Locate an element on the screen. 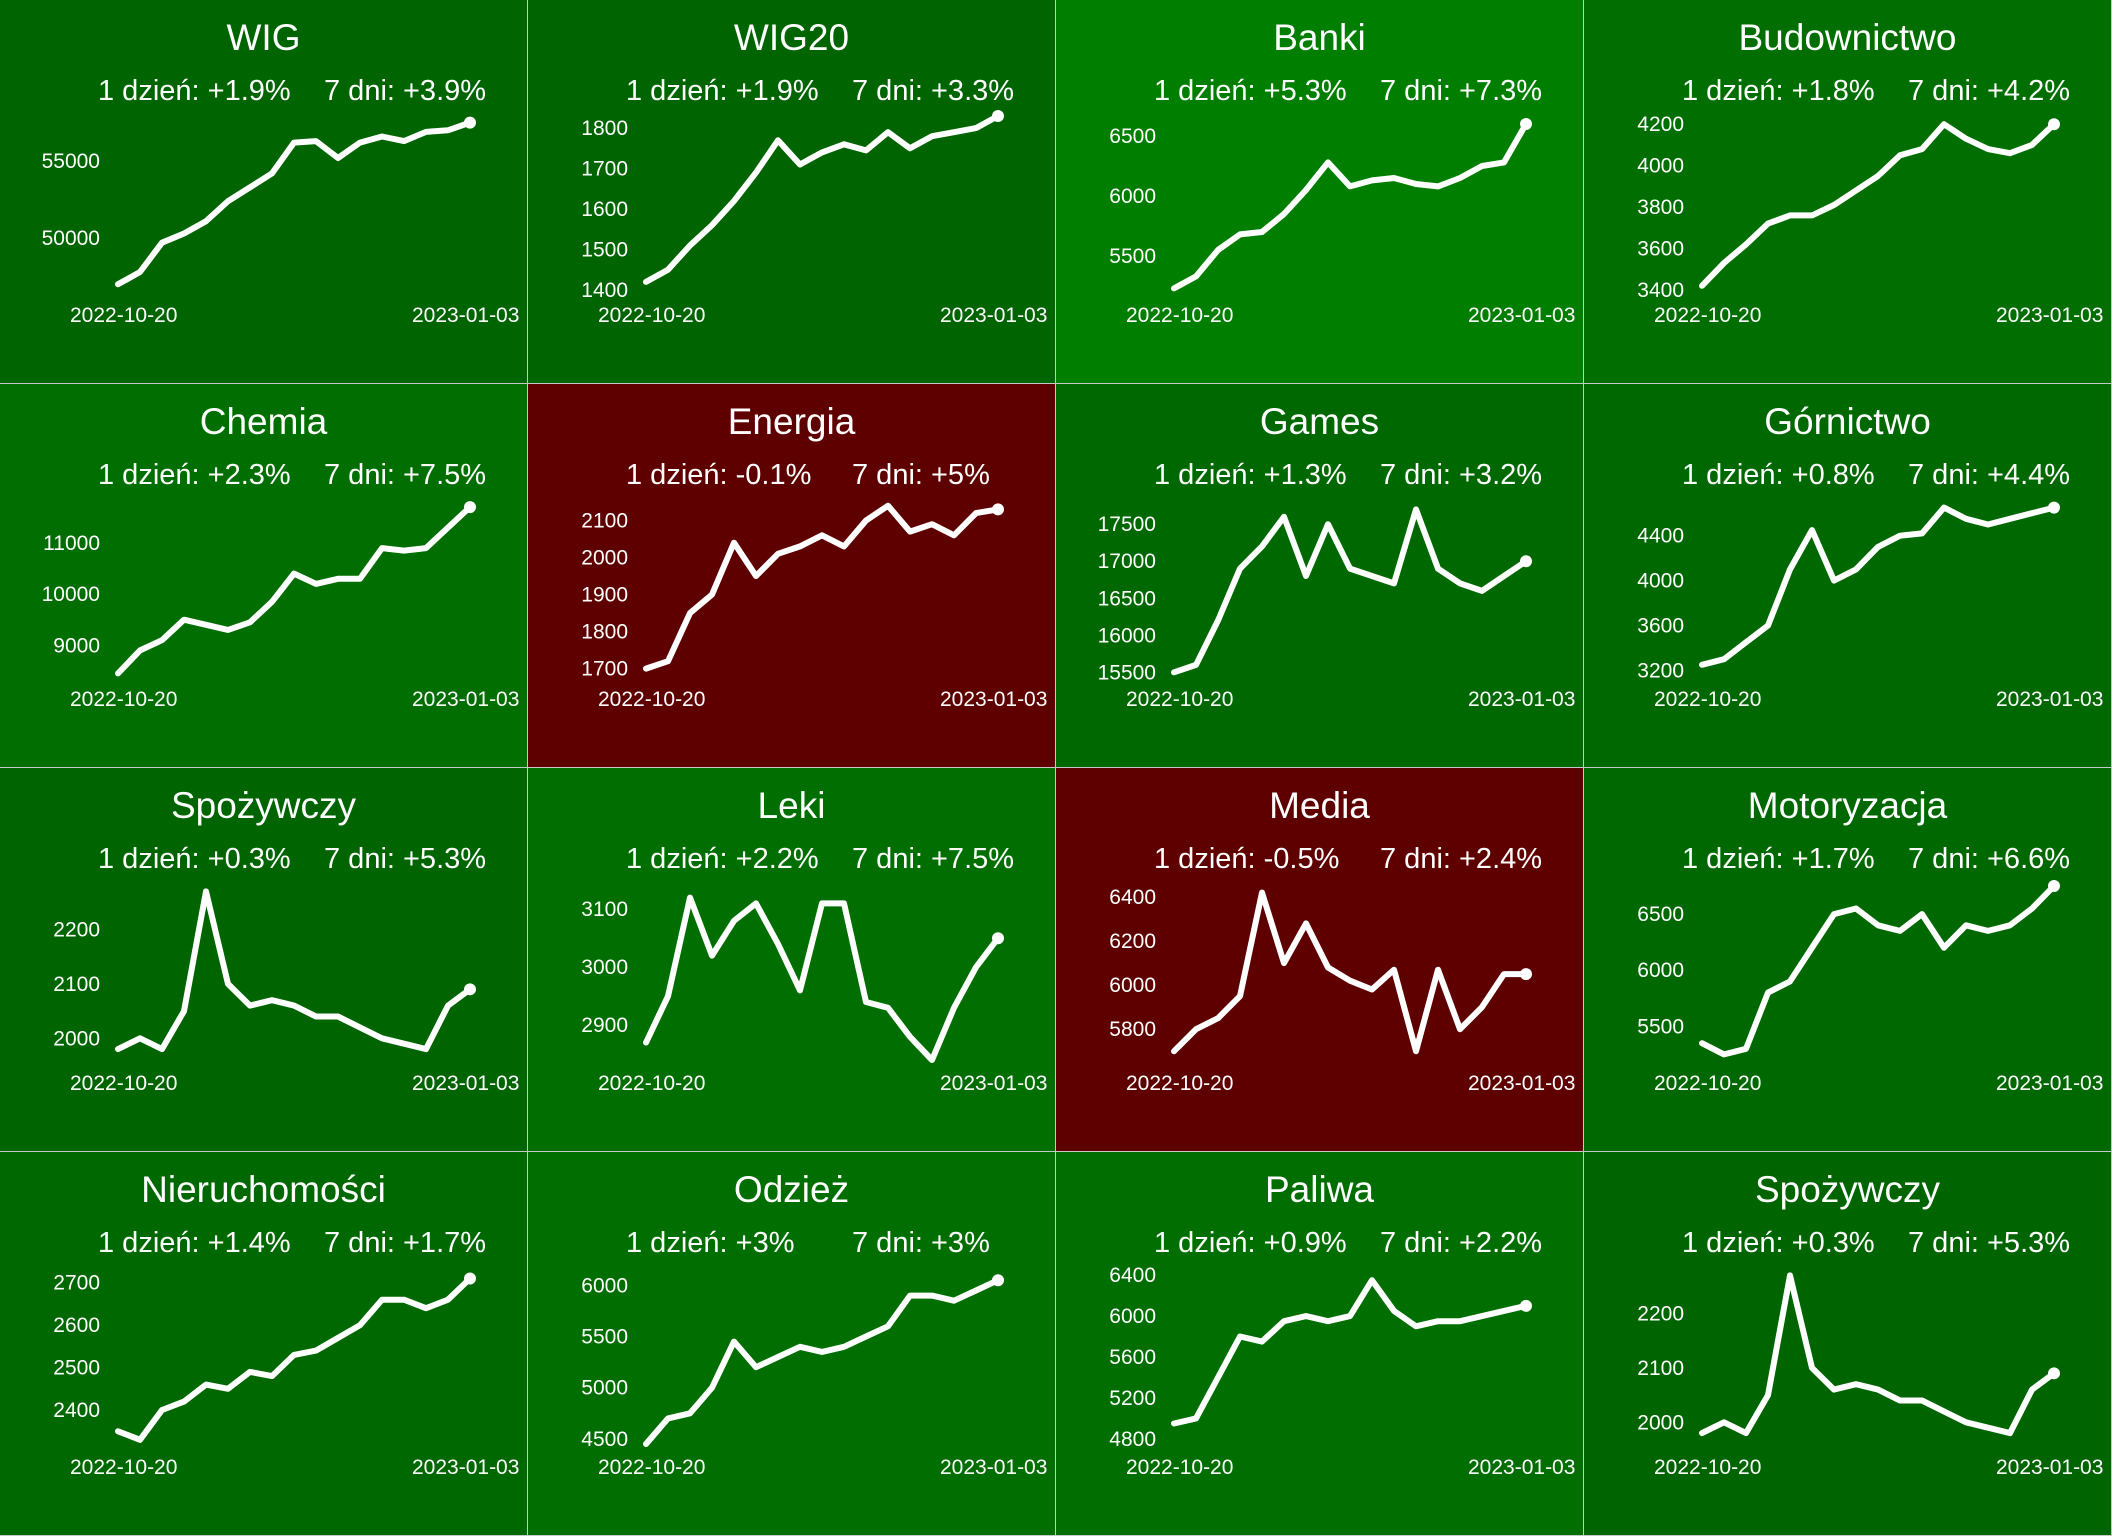  change-7d-label: 7 dni: +3.9% is located at coordinates (405, 91).